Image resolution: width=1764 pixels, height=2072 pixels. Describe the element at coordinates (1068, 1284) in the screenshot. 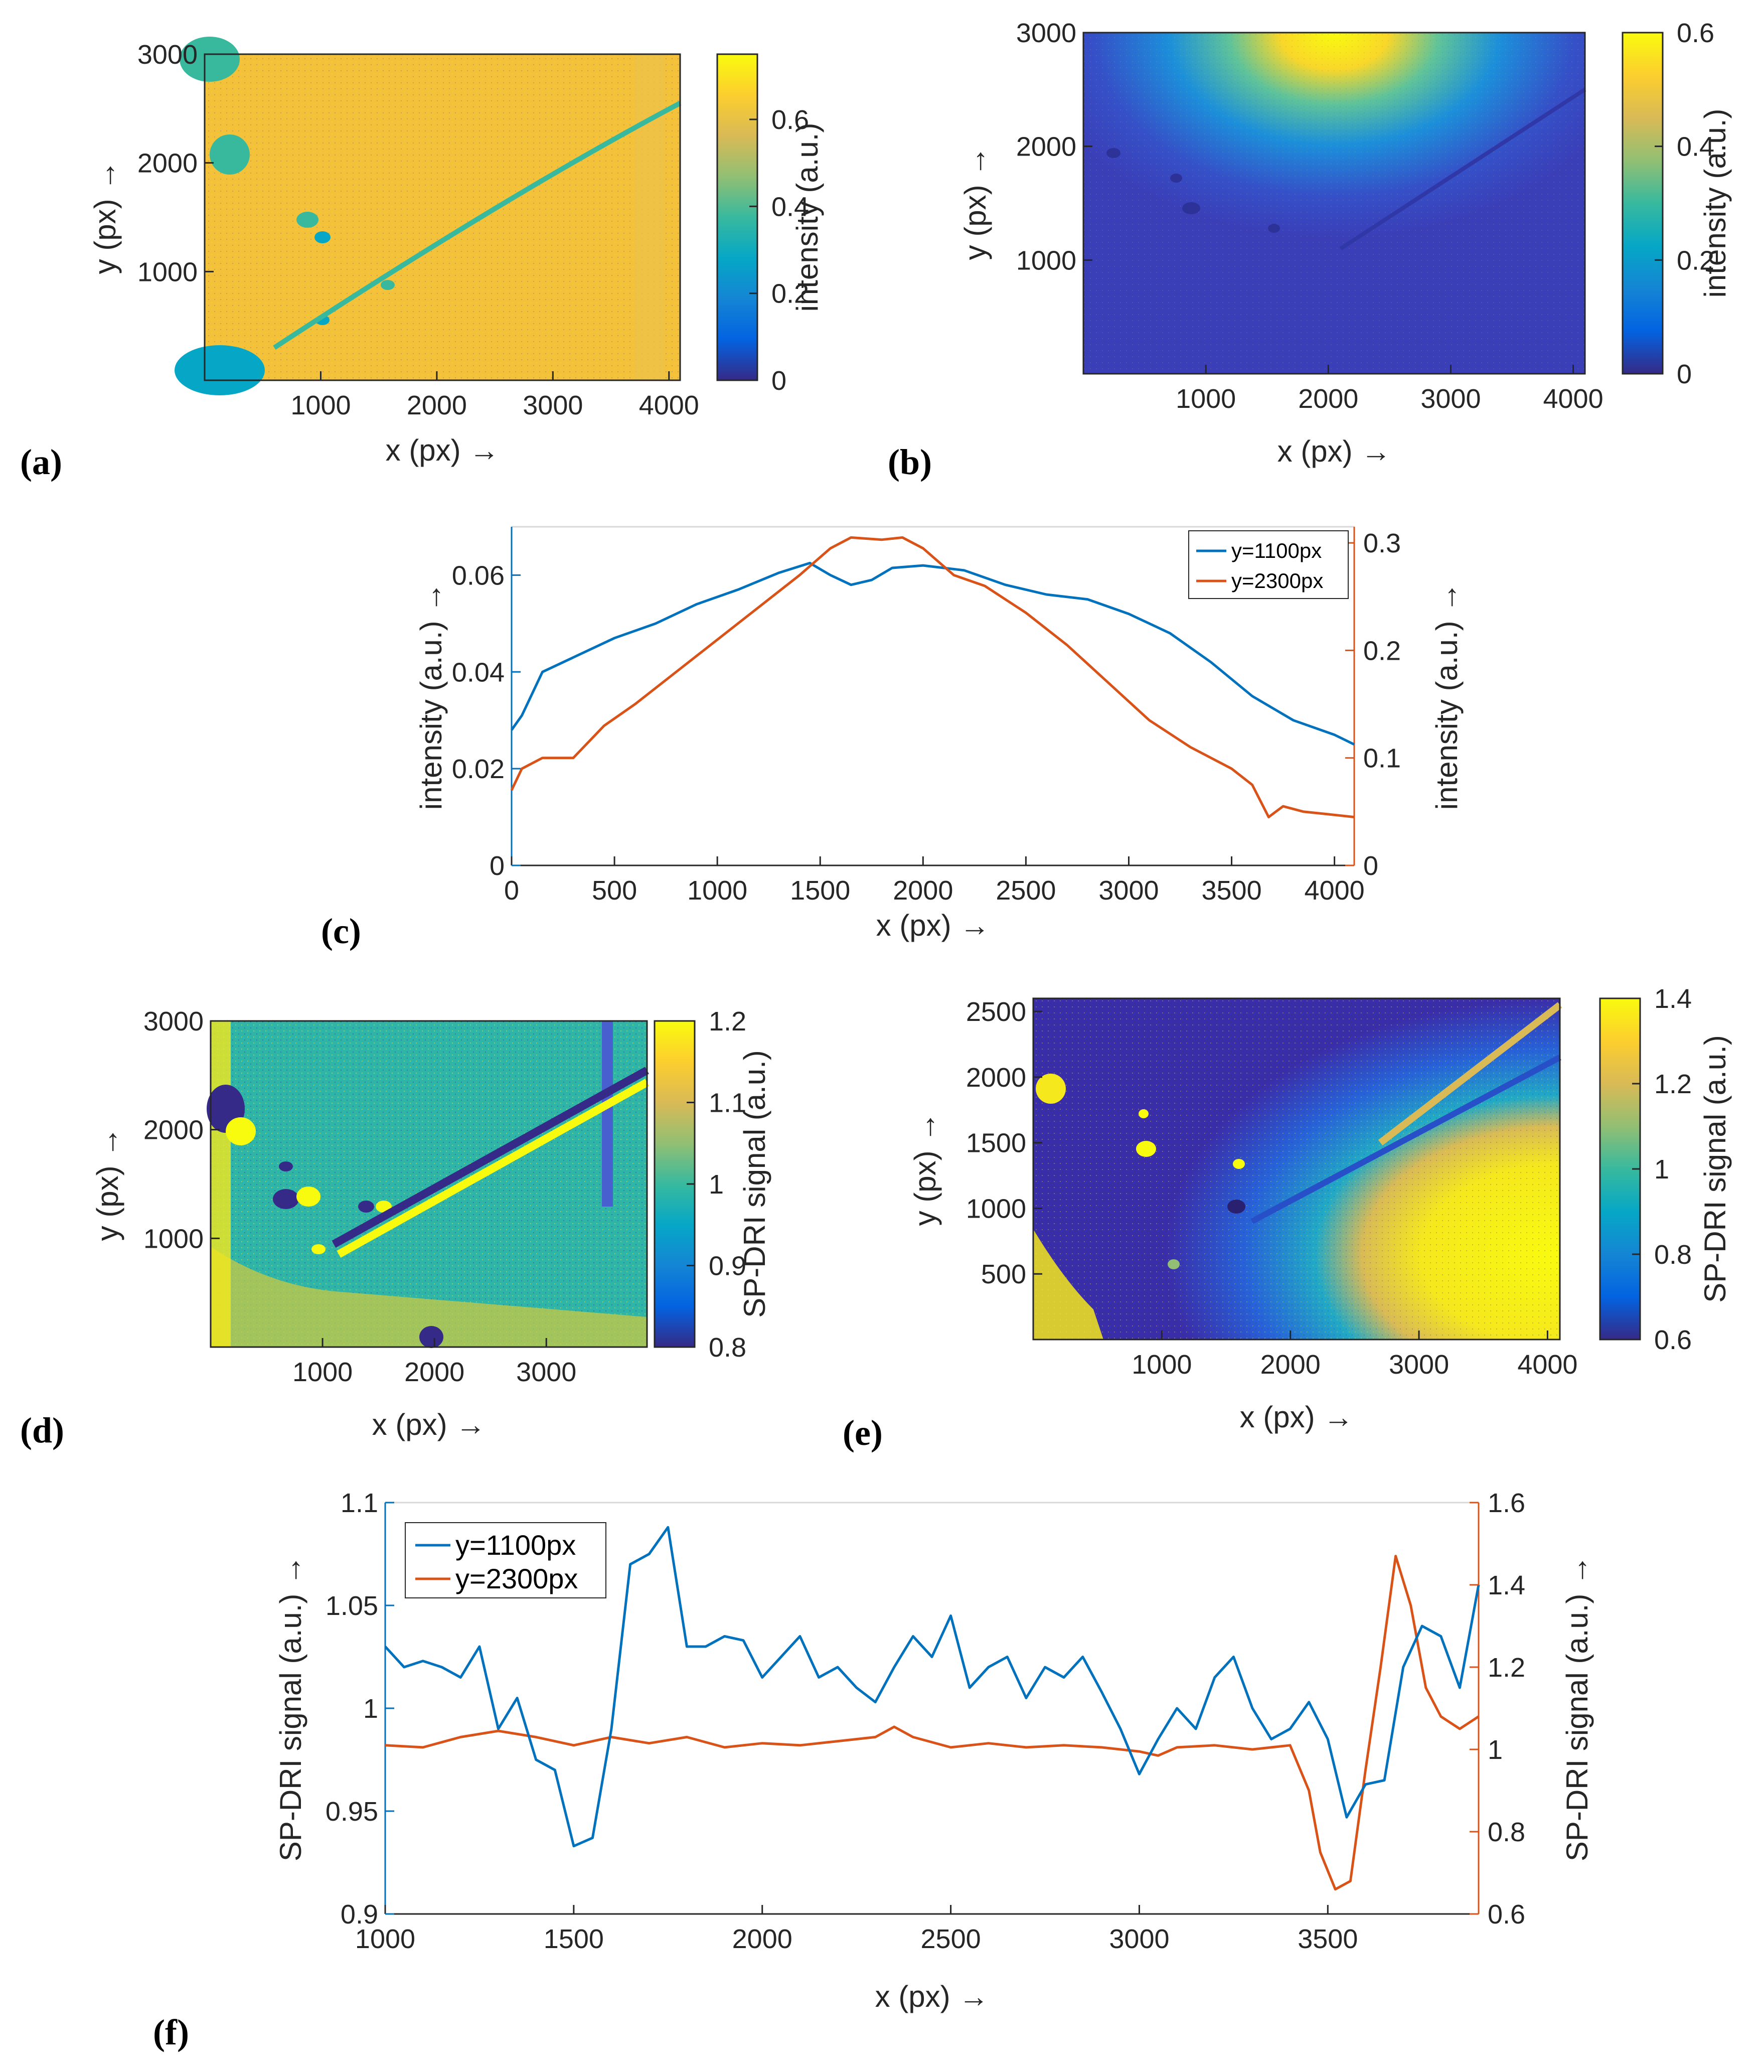

I see `e-corner-bright` at that location.